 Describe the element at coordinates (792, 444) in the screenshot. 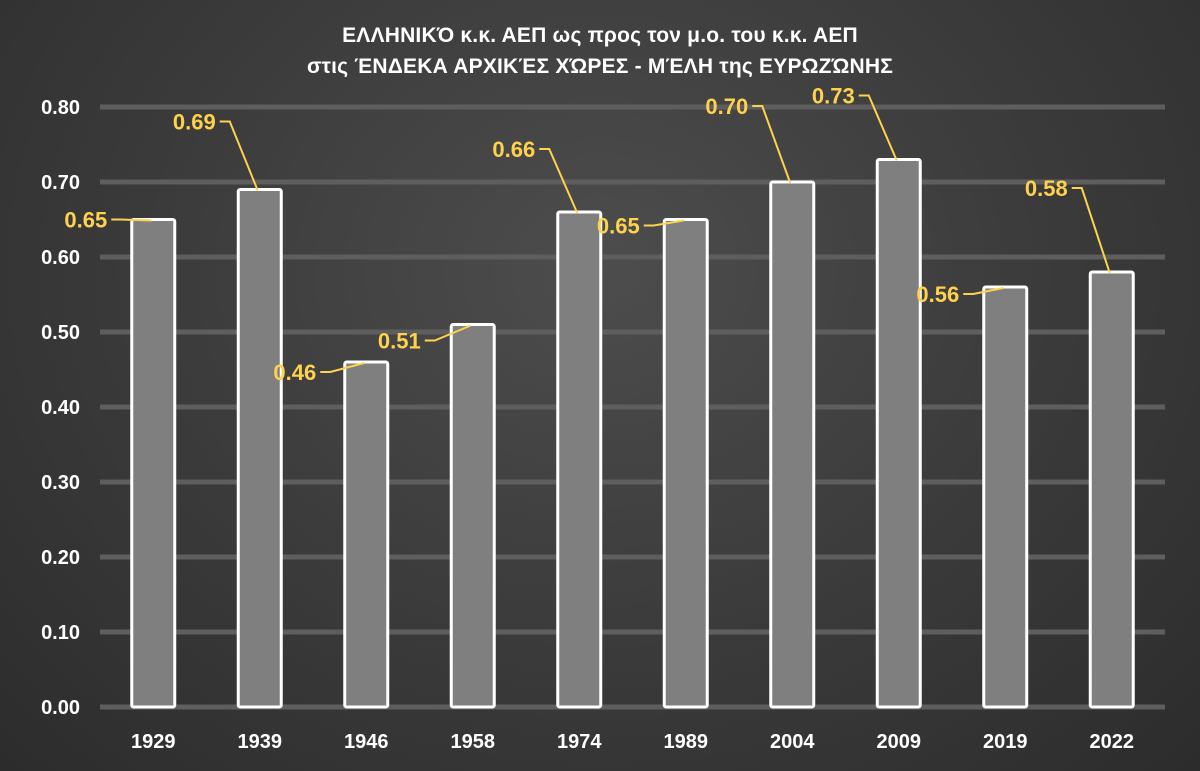

I see `bar-2004` at that location.